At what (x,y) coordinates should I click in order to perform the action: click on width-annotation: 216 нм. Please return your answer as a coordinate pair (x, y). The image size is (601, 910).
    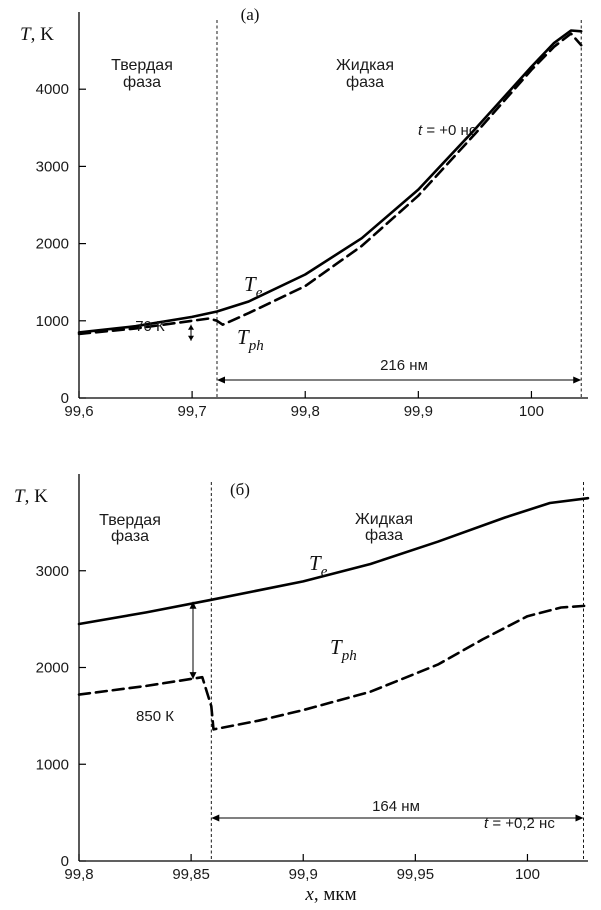
    Looking at the image, I should click on (404, 365).